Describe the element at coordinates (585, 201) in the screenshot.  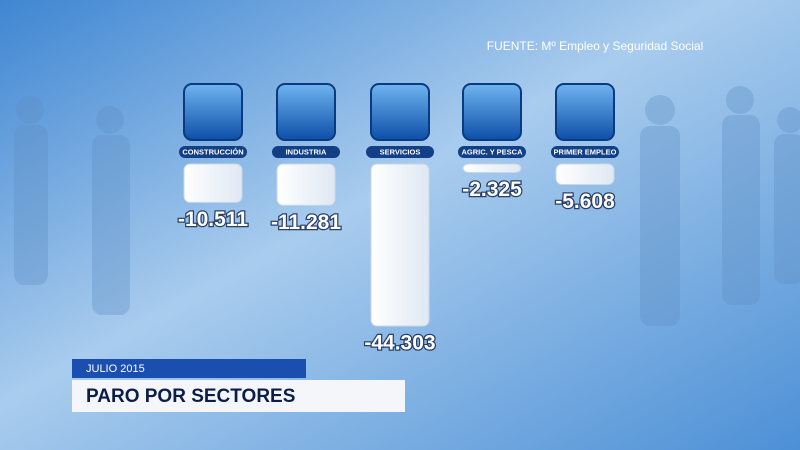
I see `value-label: -5.608` at that location.